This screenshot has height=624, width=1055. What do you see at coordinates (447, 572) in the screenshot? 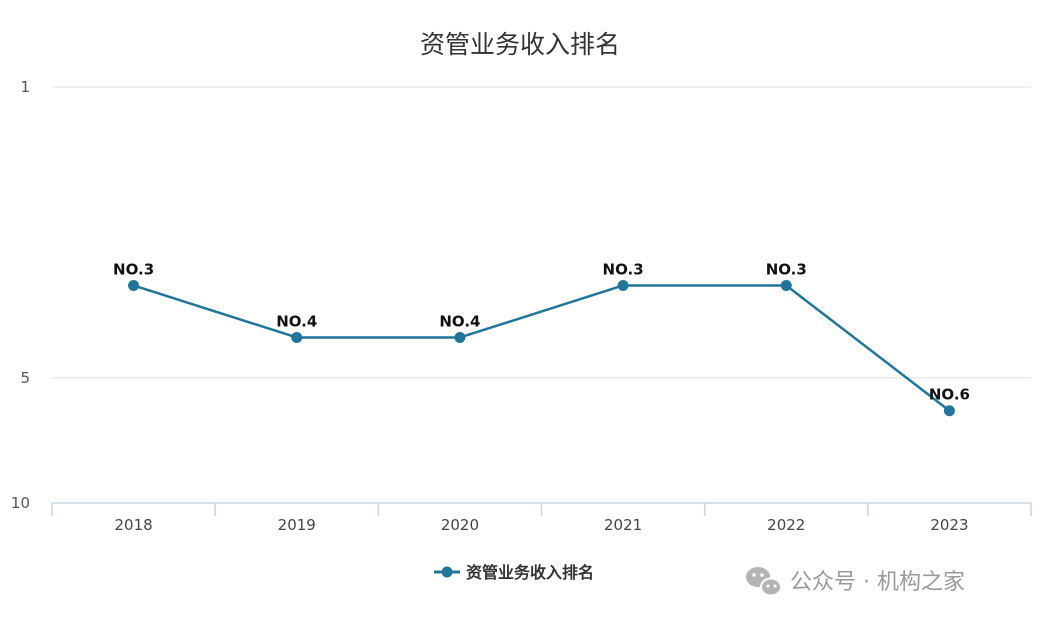
I see `legend-dot-marker` at bounding box center [447, 572].